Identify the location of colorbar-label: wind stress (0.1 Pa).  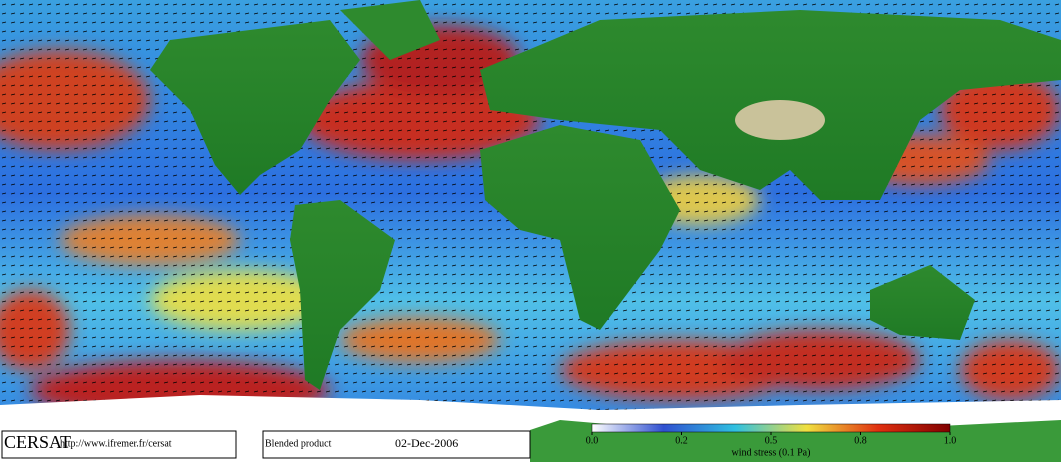
(771, 452).